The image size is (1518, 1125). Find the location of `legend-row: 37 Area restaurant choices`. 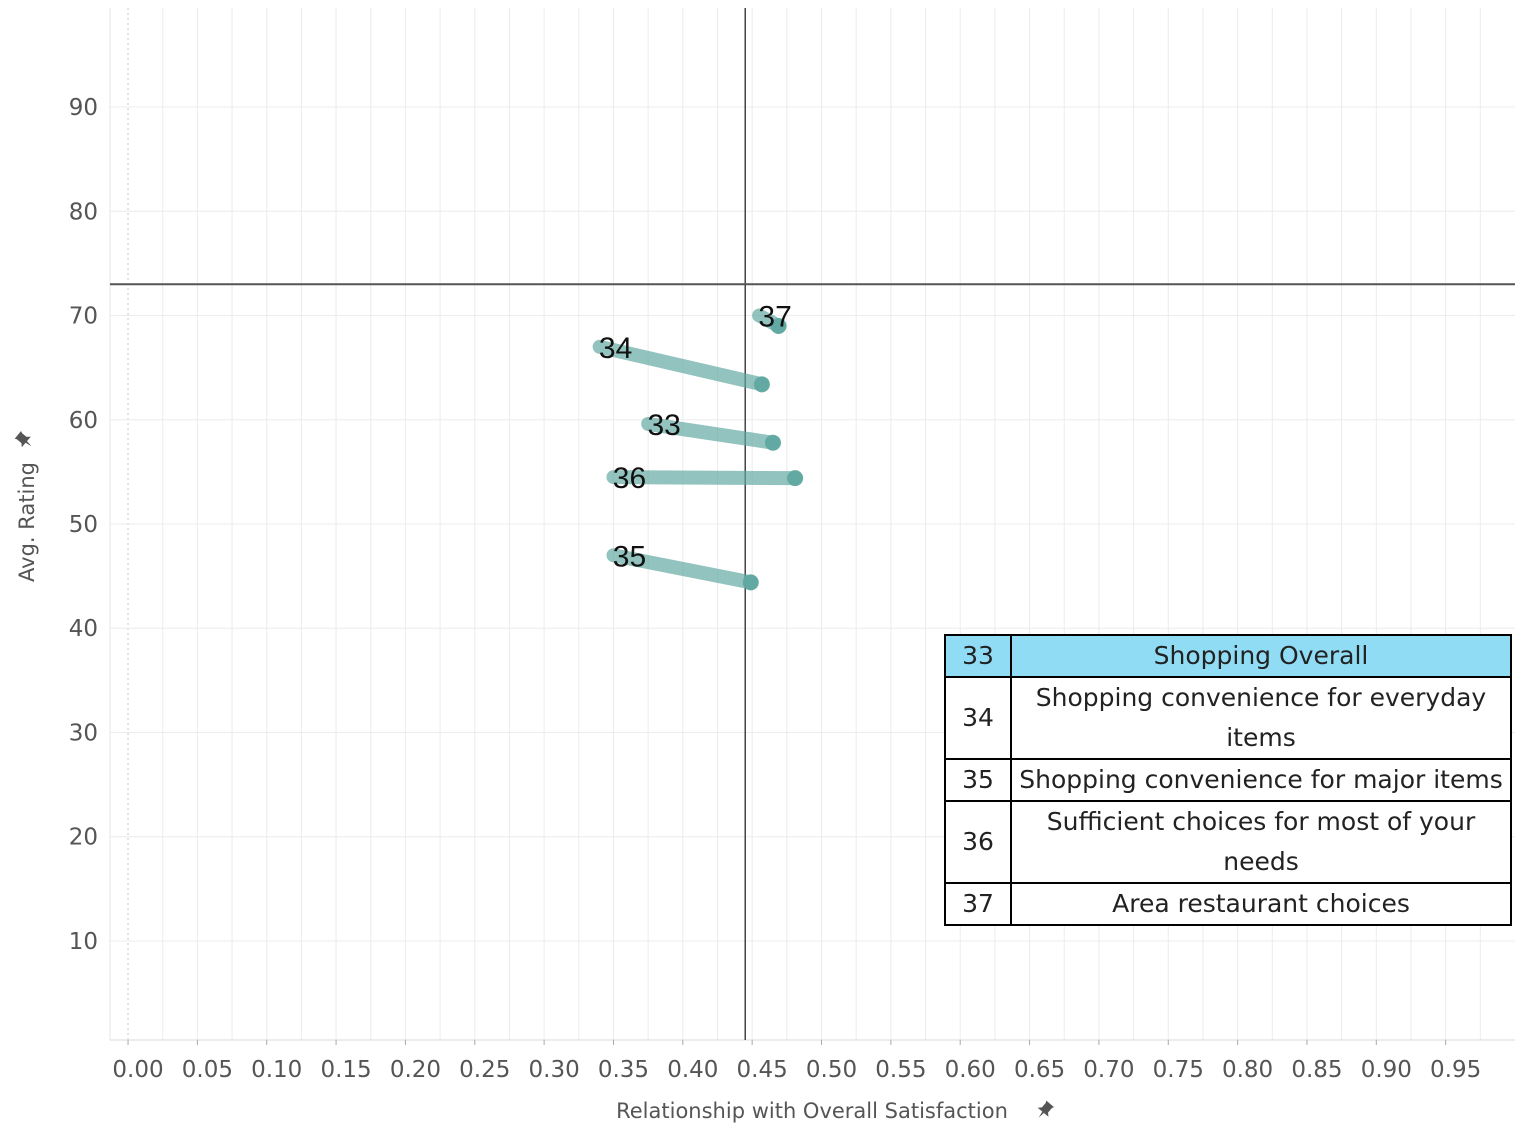

legend-row: 37 Area restaurant choices is located at coordinates (1228, 904).